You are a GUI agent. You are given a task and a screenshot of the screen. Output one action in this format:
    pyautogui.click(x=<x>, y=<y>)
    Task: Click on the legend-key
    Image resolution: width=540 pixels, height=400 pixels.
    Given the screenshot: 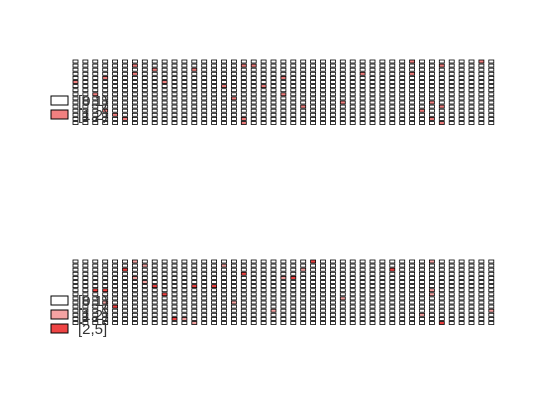 What is the action you would take?
    pyautogui.click(x=59, y=100)
    